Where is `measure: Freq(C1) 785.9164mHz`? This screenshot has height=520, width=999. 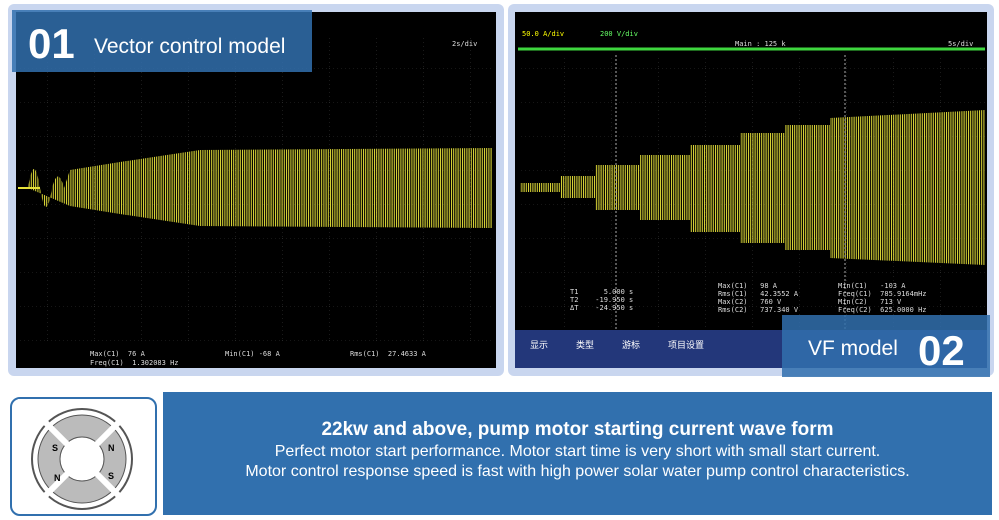 measure: Freq(C1) 785.9164mHz is located at coordinates (882, 294).